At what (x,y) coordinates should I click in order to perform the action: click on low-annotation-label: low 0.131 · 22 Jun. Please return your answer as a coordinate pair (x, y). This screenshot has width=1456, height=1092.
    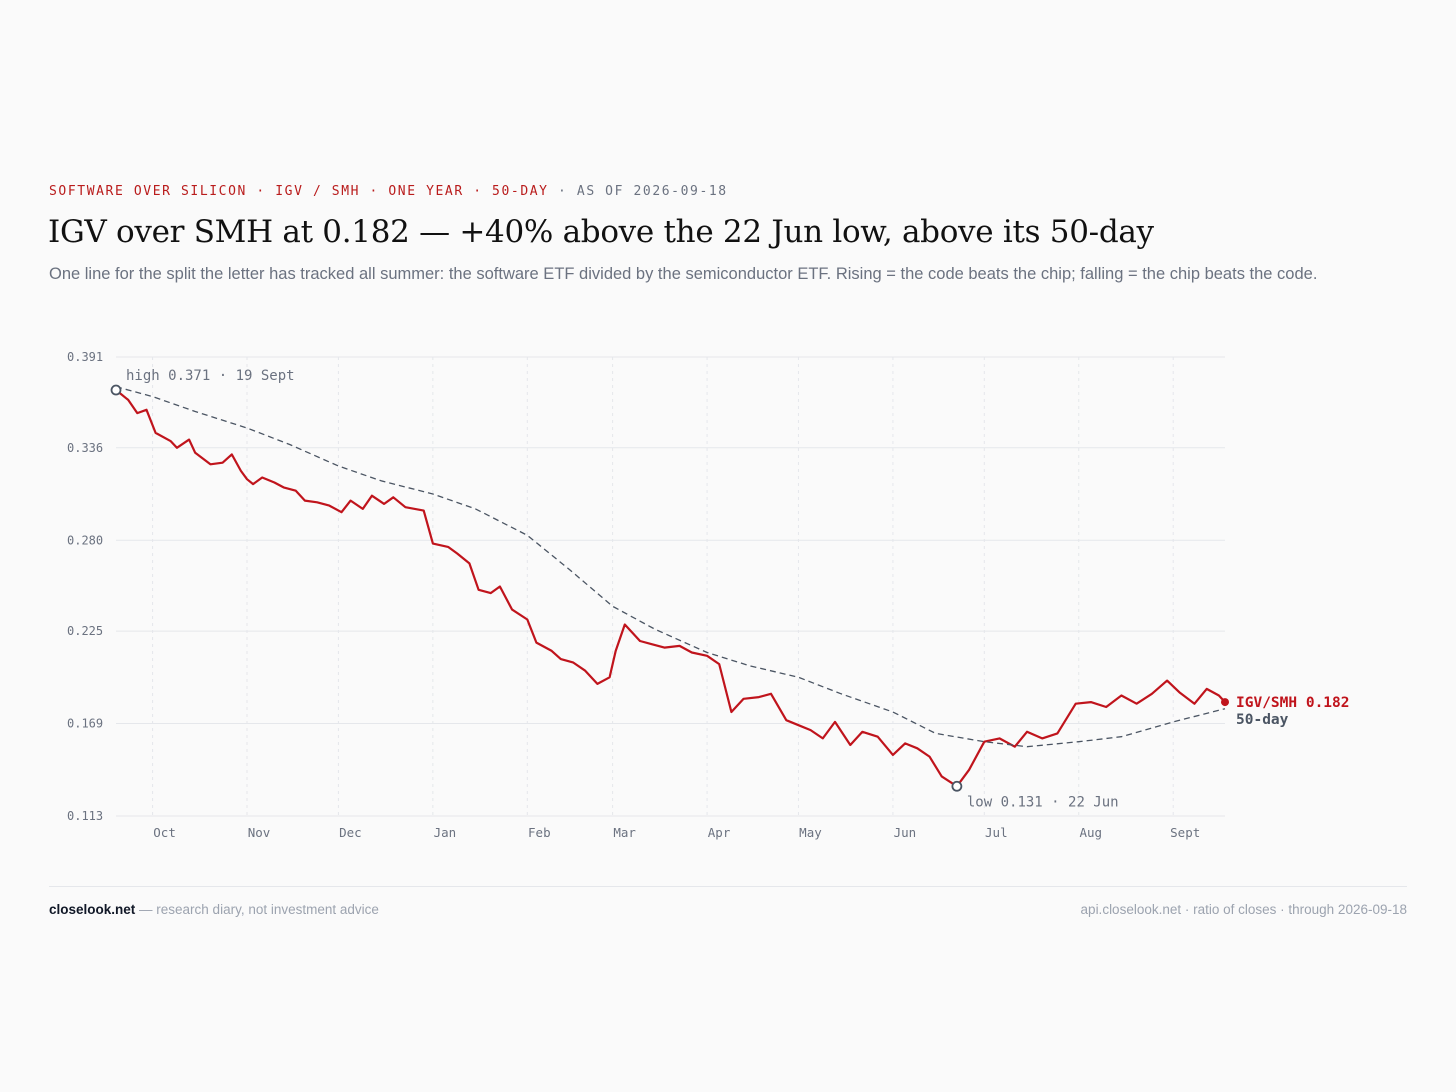
    Looking at the image, I should click on (1043, 802).